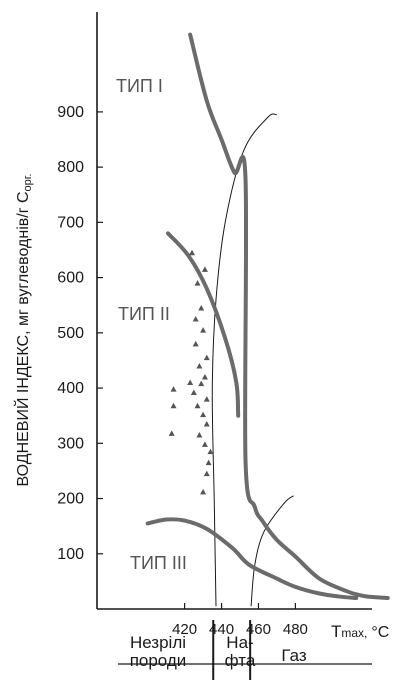 The image size is (409, 684). I want to click on x-tick-label: 480, so click(295, 629).